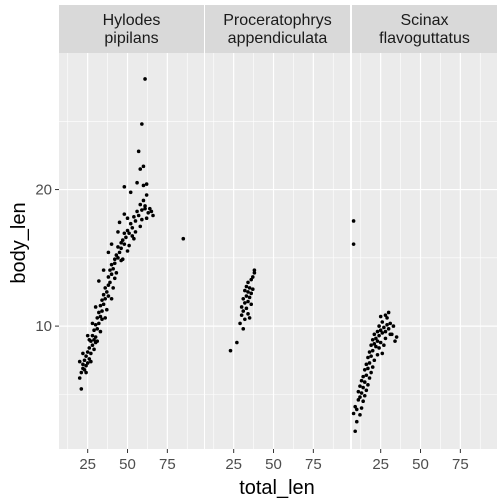 The image size is (504, 504). What do you see at coordinates (460, 464) in the screenshot?
I see `x-tick-label: 75` at bounding box center [460, 464].